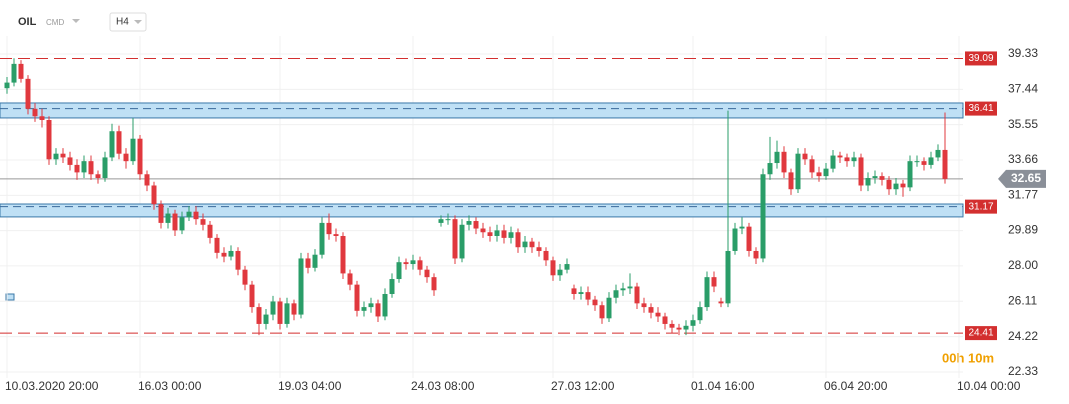  What do you see at coordinates (10, 297) in the screenshot?
I see `icon` at bounding box center [10, 297].